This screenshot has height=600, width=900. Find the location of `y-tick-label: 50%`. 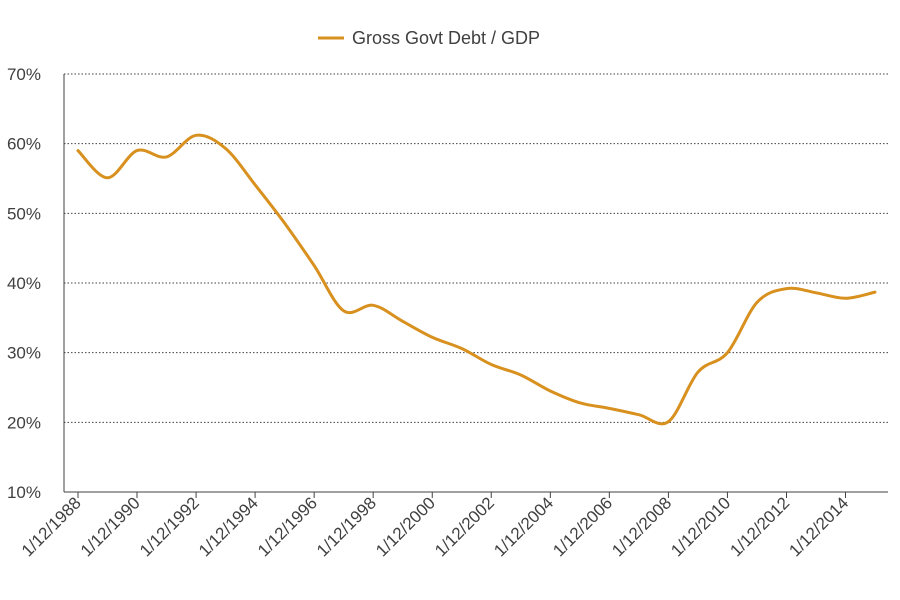

y-tick-label: 50% is located at coordinates (24, 213).